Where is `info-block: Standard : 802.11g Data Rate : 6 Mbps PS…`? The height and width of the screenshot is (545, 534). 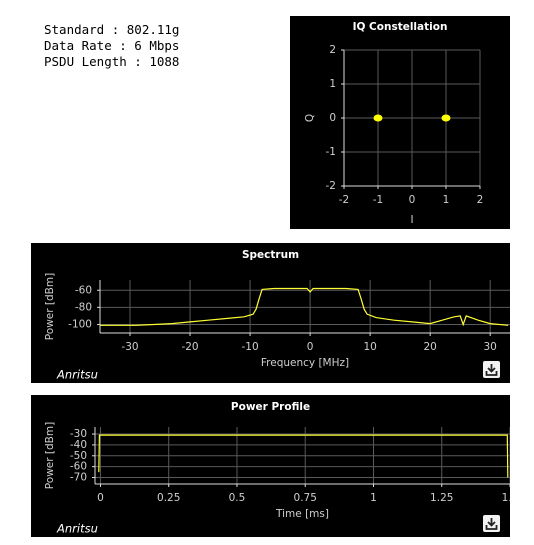 info-block: Standard : 802.11g Data Rate : 6 Mbps PS… is located at coordinates (111, 46).